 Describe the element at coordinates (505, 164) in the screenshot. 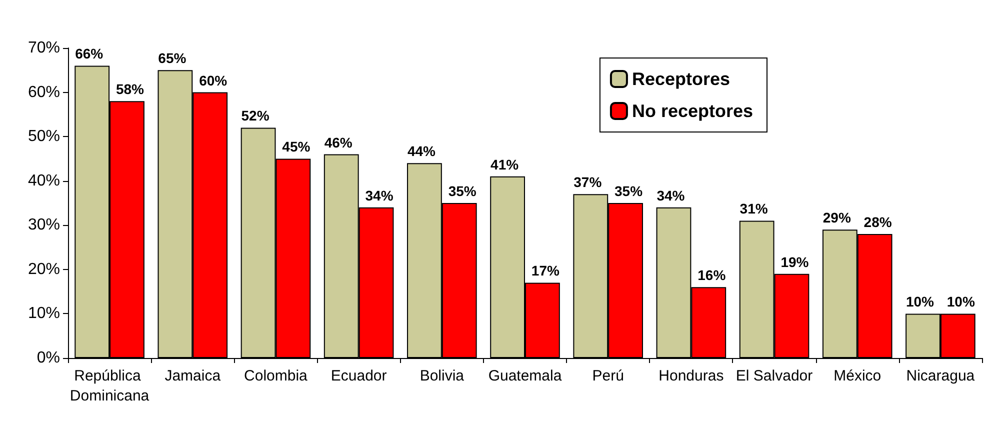

I see `data-label: 41%` at that location.